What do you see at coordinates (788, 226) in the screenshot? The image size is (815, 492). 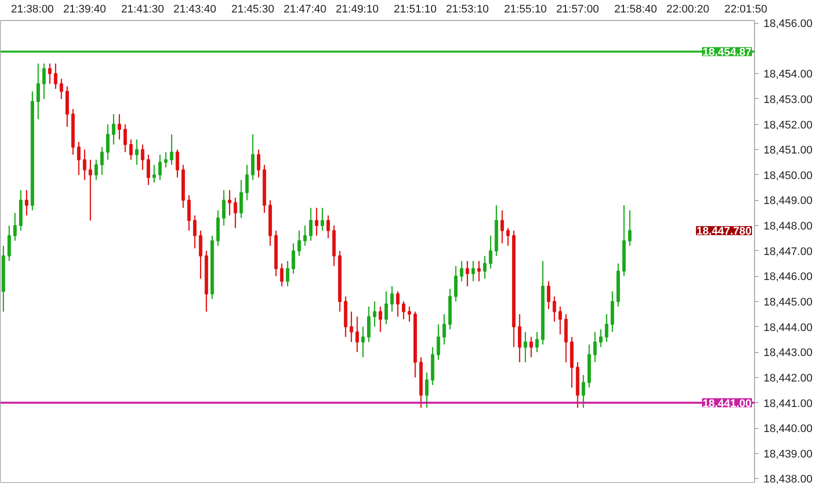 I see `y-tick-label: 18,448.00` at bounding box center [788, 226].